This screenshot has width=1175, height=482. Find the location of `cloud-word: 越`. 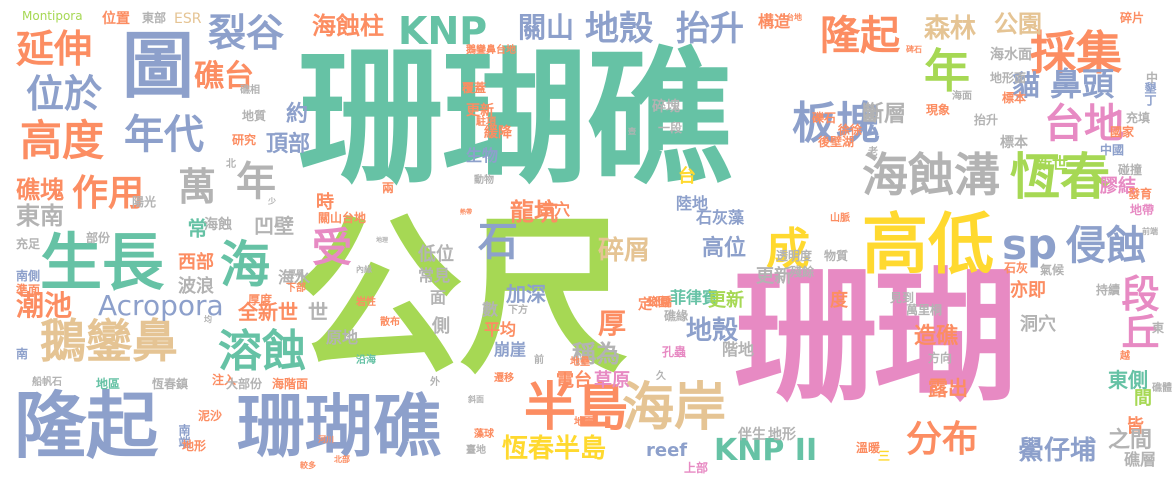

cloud-word: 越 is located at coordinates (1125, 356).